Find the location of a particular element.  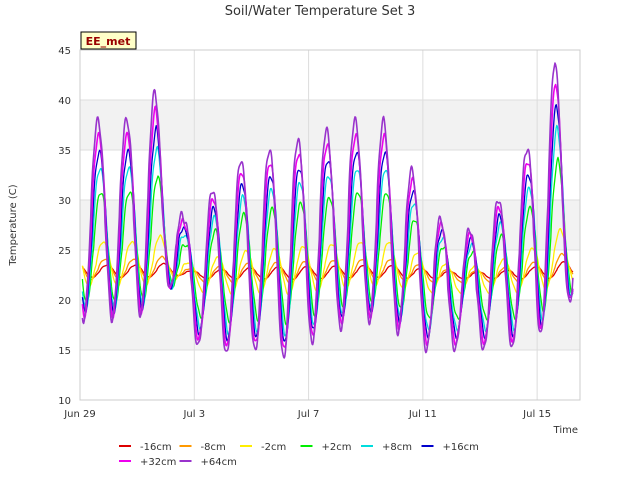

legend-label: +32cm is located at coordinates (158, 462).